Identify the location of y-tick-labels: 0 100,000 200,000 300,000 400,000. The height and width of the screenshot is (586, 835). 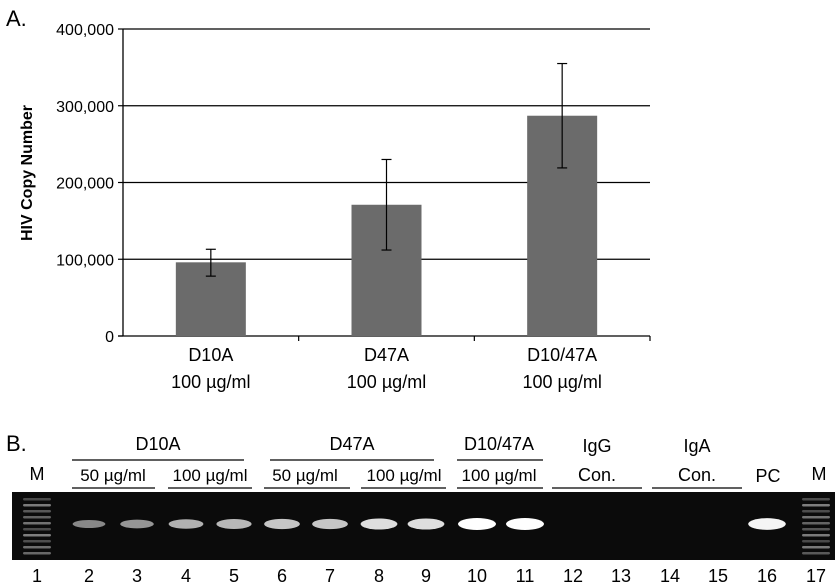
(85, 184).